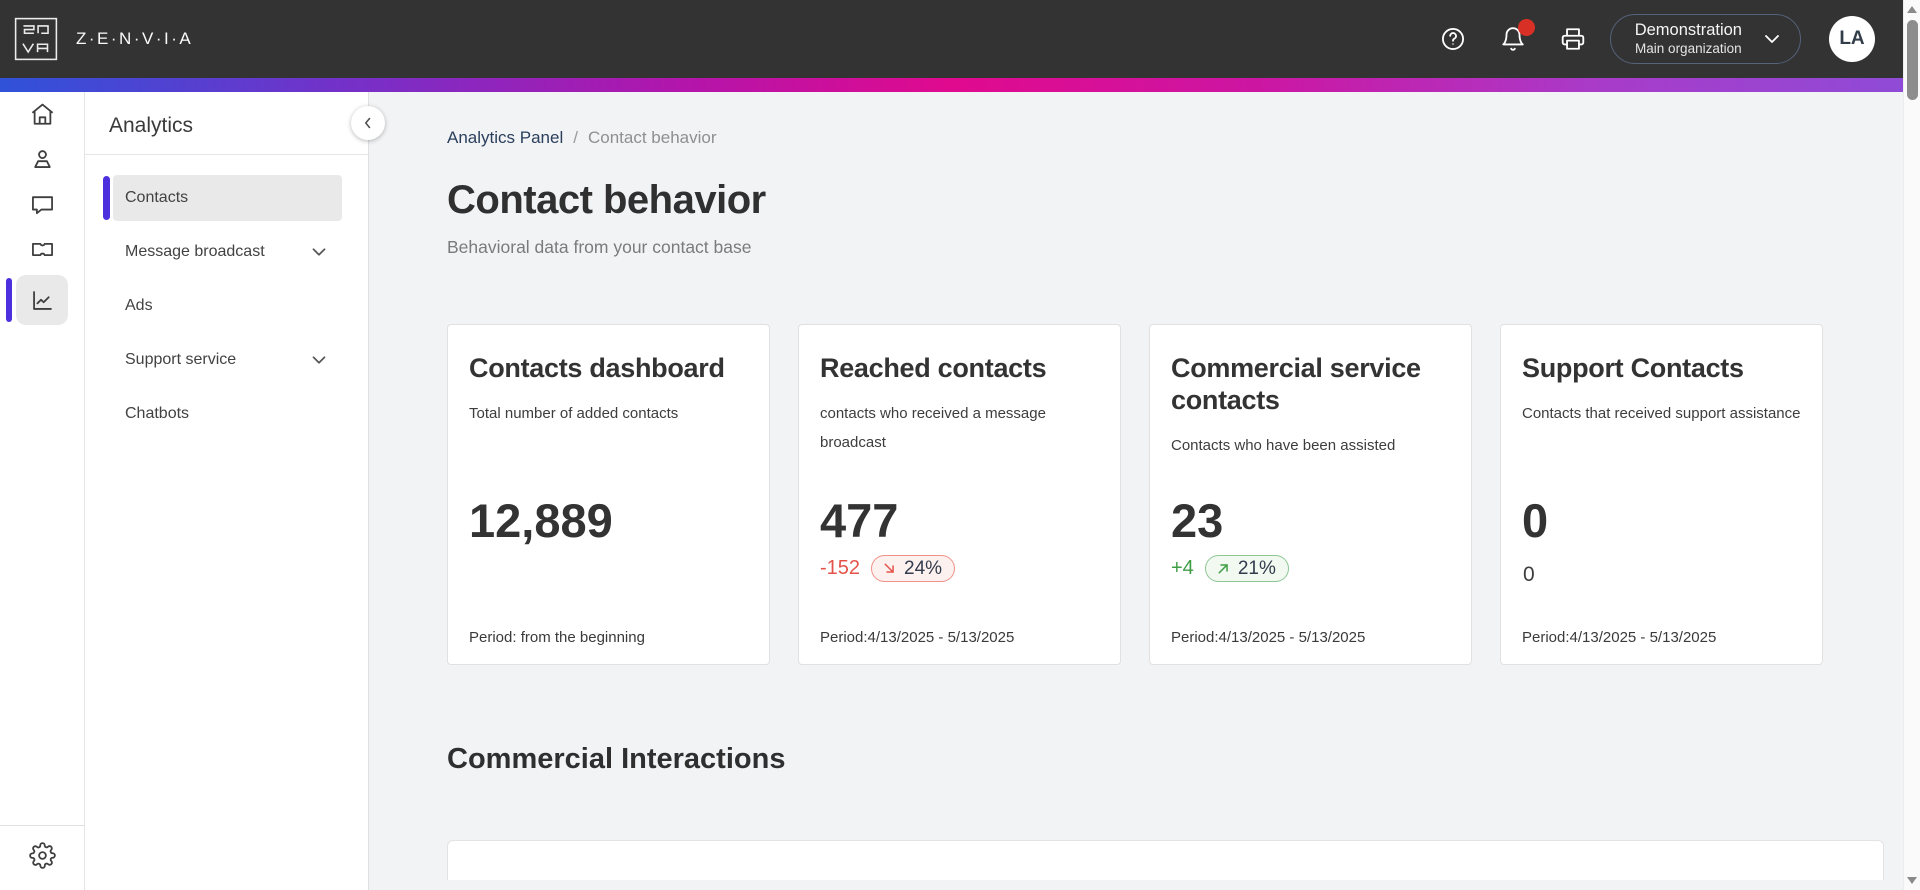 The height and width of the screenshot is (890, 1920). What do you see at coordinates (1911, 445) in the screenshot?
I see `vertical-scrollbar` at bounding box center [1911, 445].